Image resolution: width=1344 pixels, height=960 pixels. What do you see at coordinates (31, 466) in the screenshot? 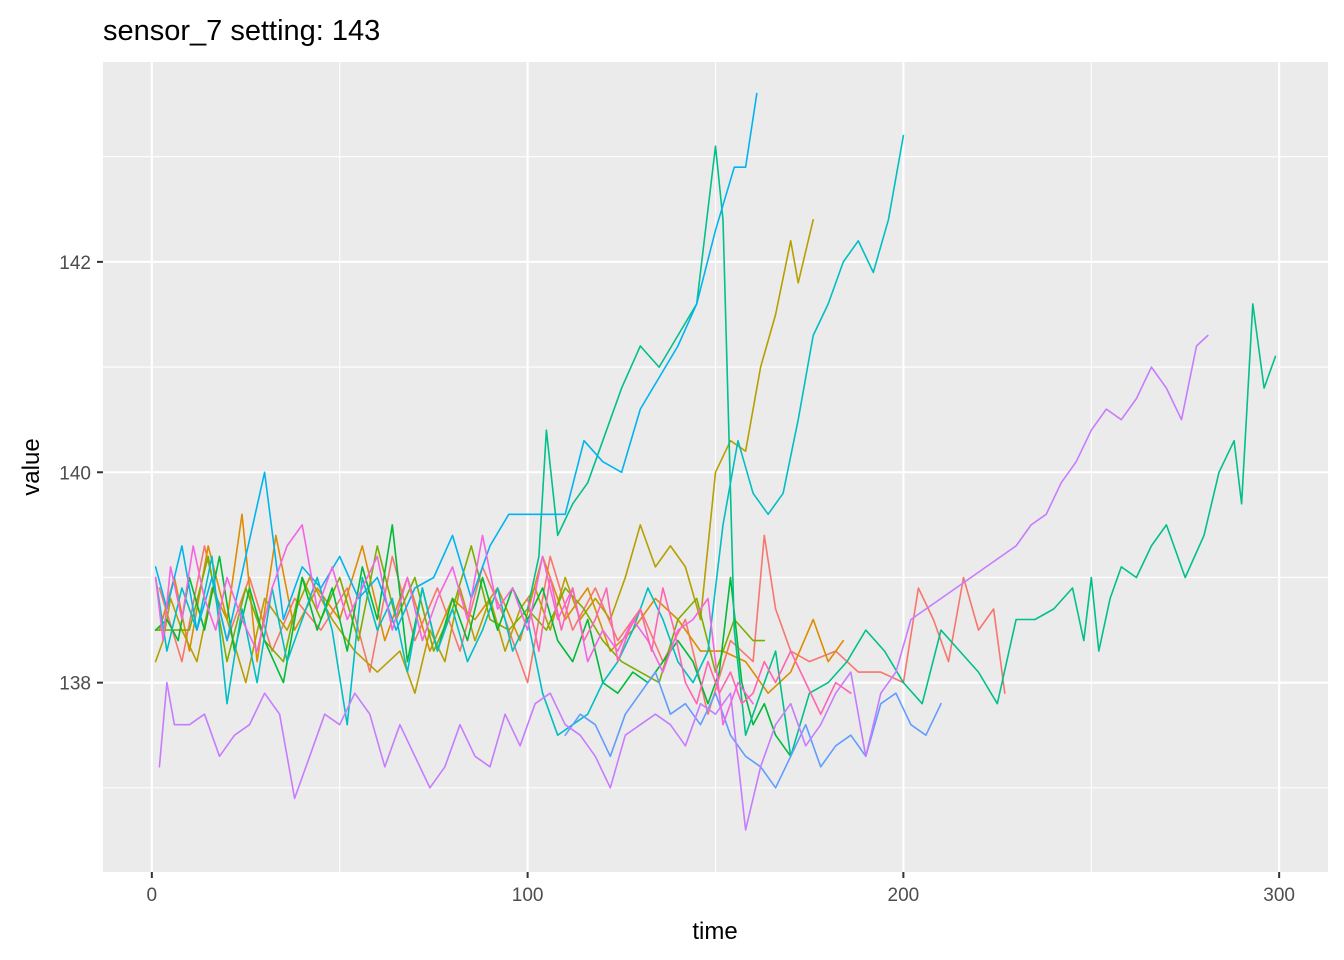
I see `y-axis-title: value` at bounding box center [31, 466].